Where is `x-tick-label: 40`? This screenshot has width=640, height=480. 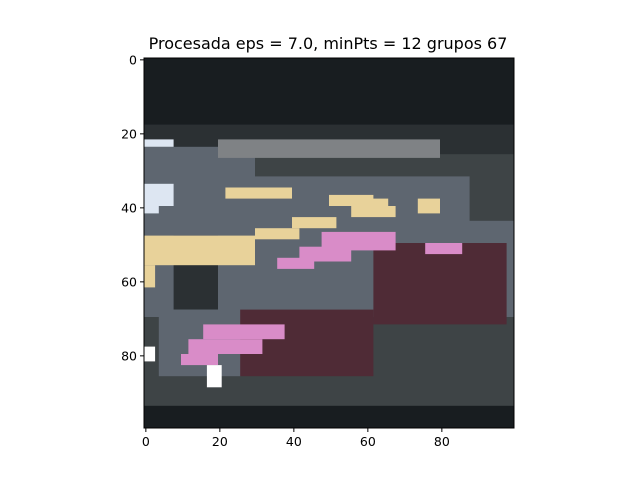
x-tick-label: 40 is located at coordinates (294, 441).